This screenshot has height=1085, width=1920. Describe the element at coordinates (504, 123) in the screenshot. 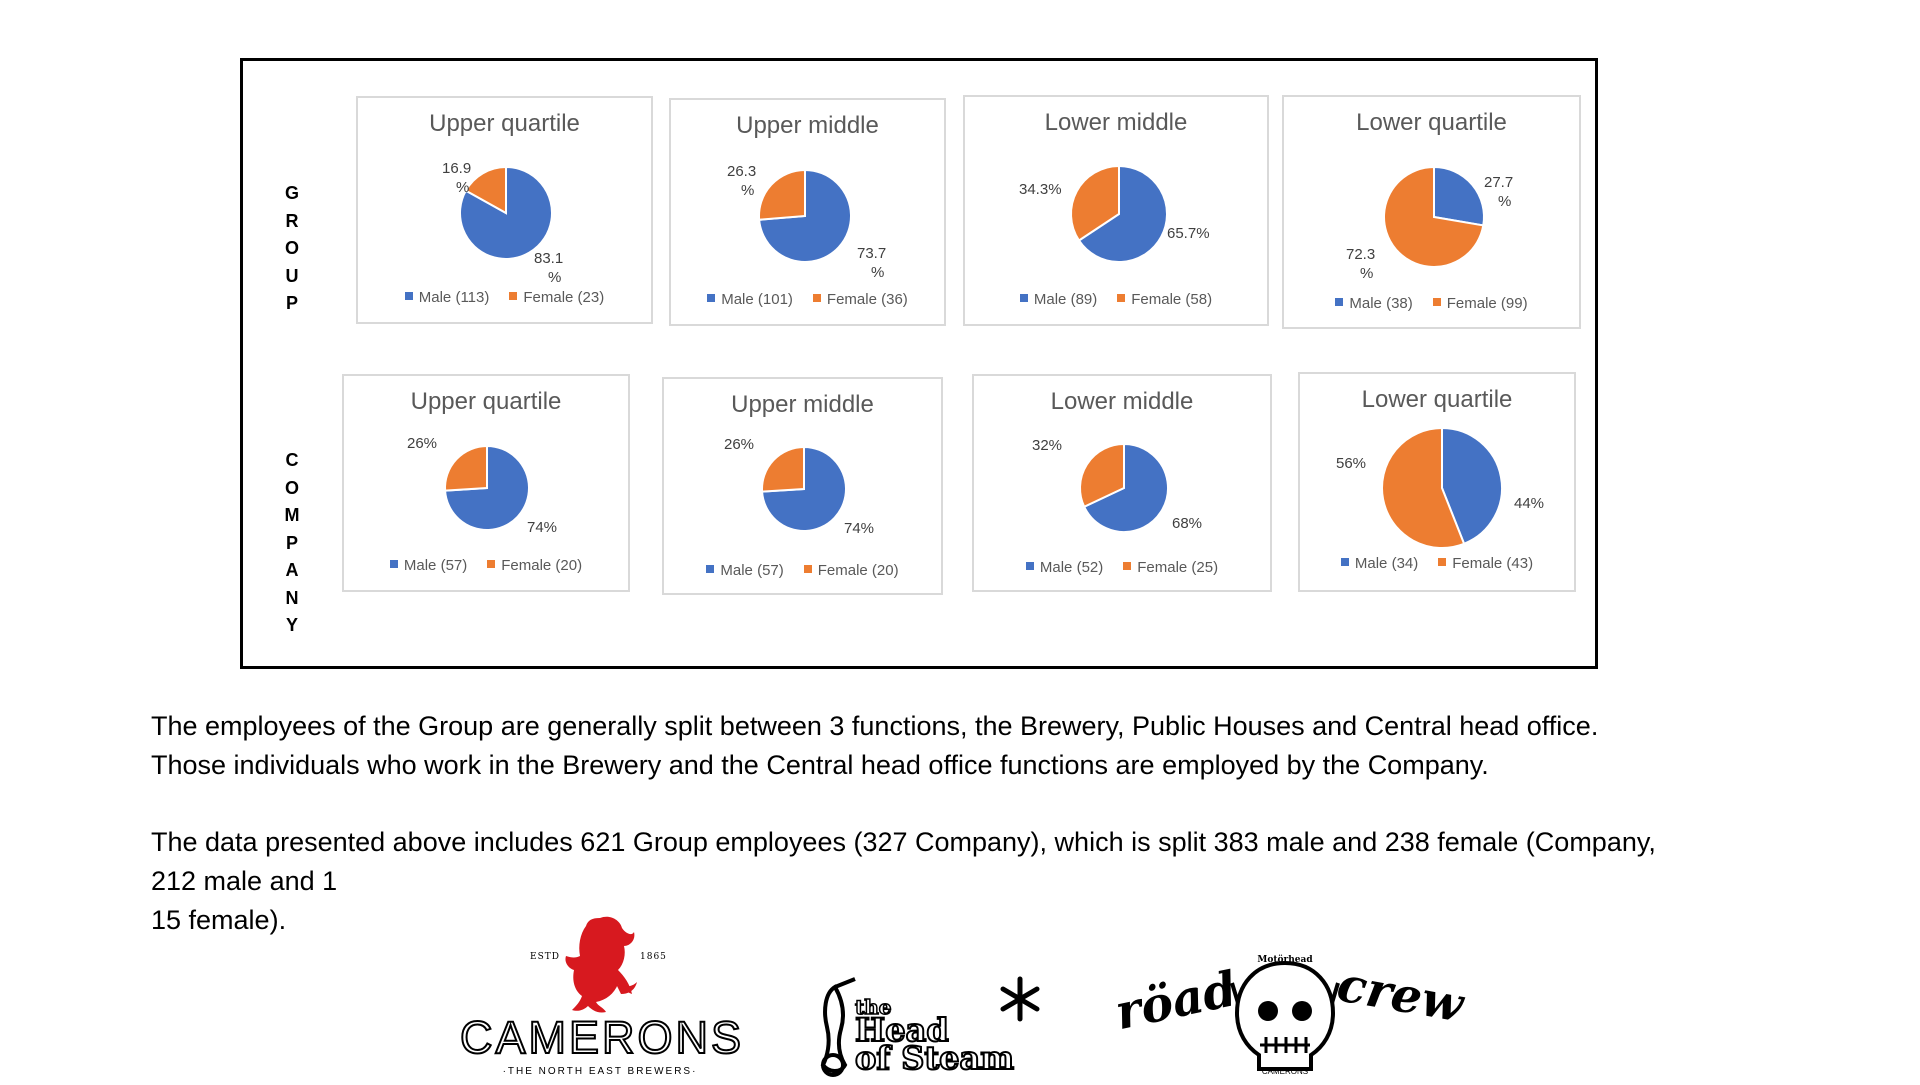

I see `chart-title: Upper quartile` at that location.